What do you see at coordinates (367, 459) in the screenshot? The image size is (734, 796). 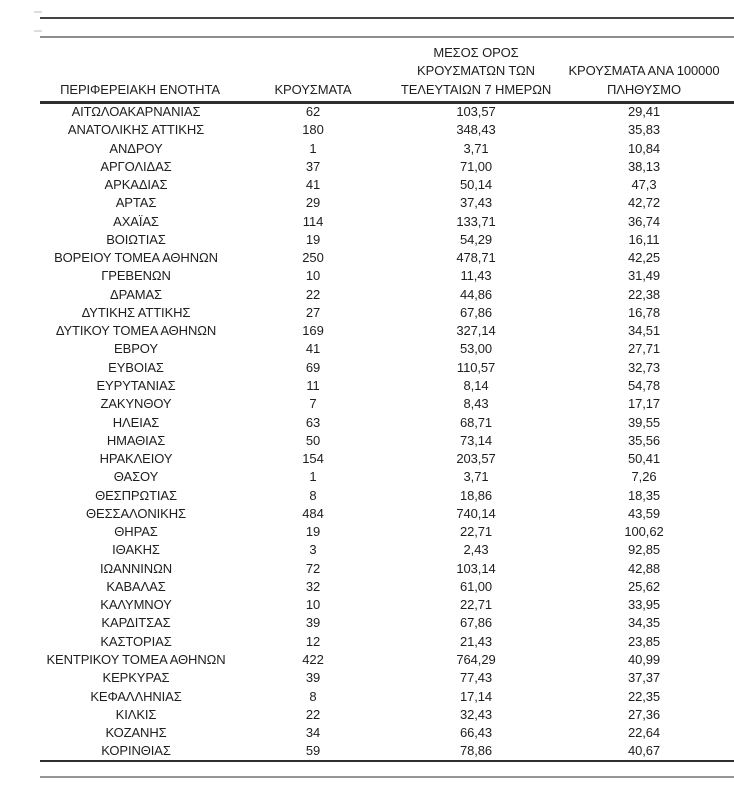 I see `table-row: ΗΡΑΚΛΕΙΟΥ 154 203,57 50,41` at bounding box center [367, 459].